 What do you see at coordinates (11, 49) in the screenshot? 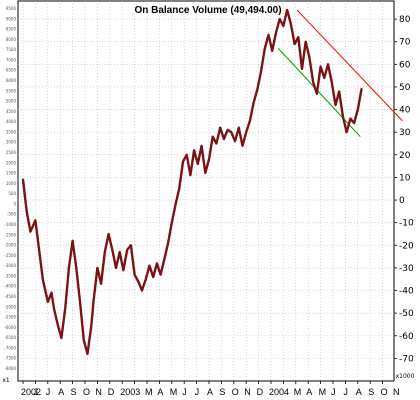
I see `left-tick-label: 7500` at bounding box center [11, 49].